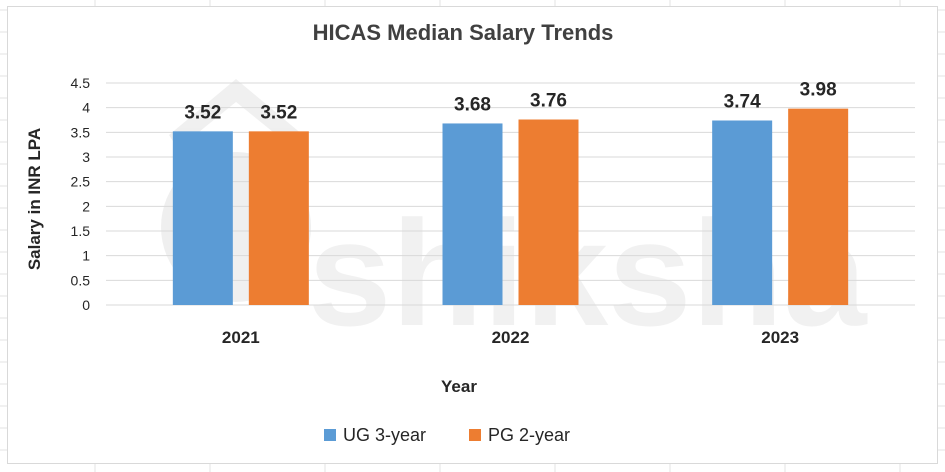 The width and height of the screenshot is (945, 472). I want to click on x-tick-label: 2022, so click(511, 337).